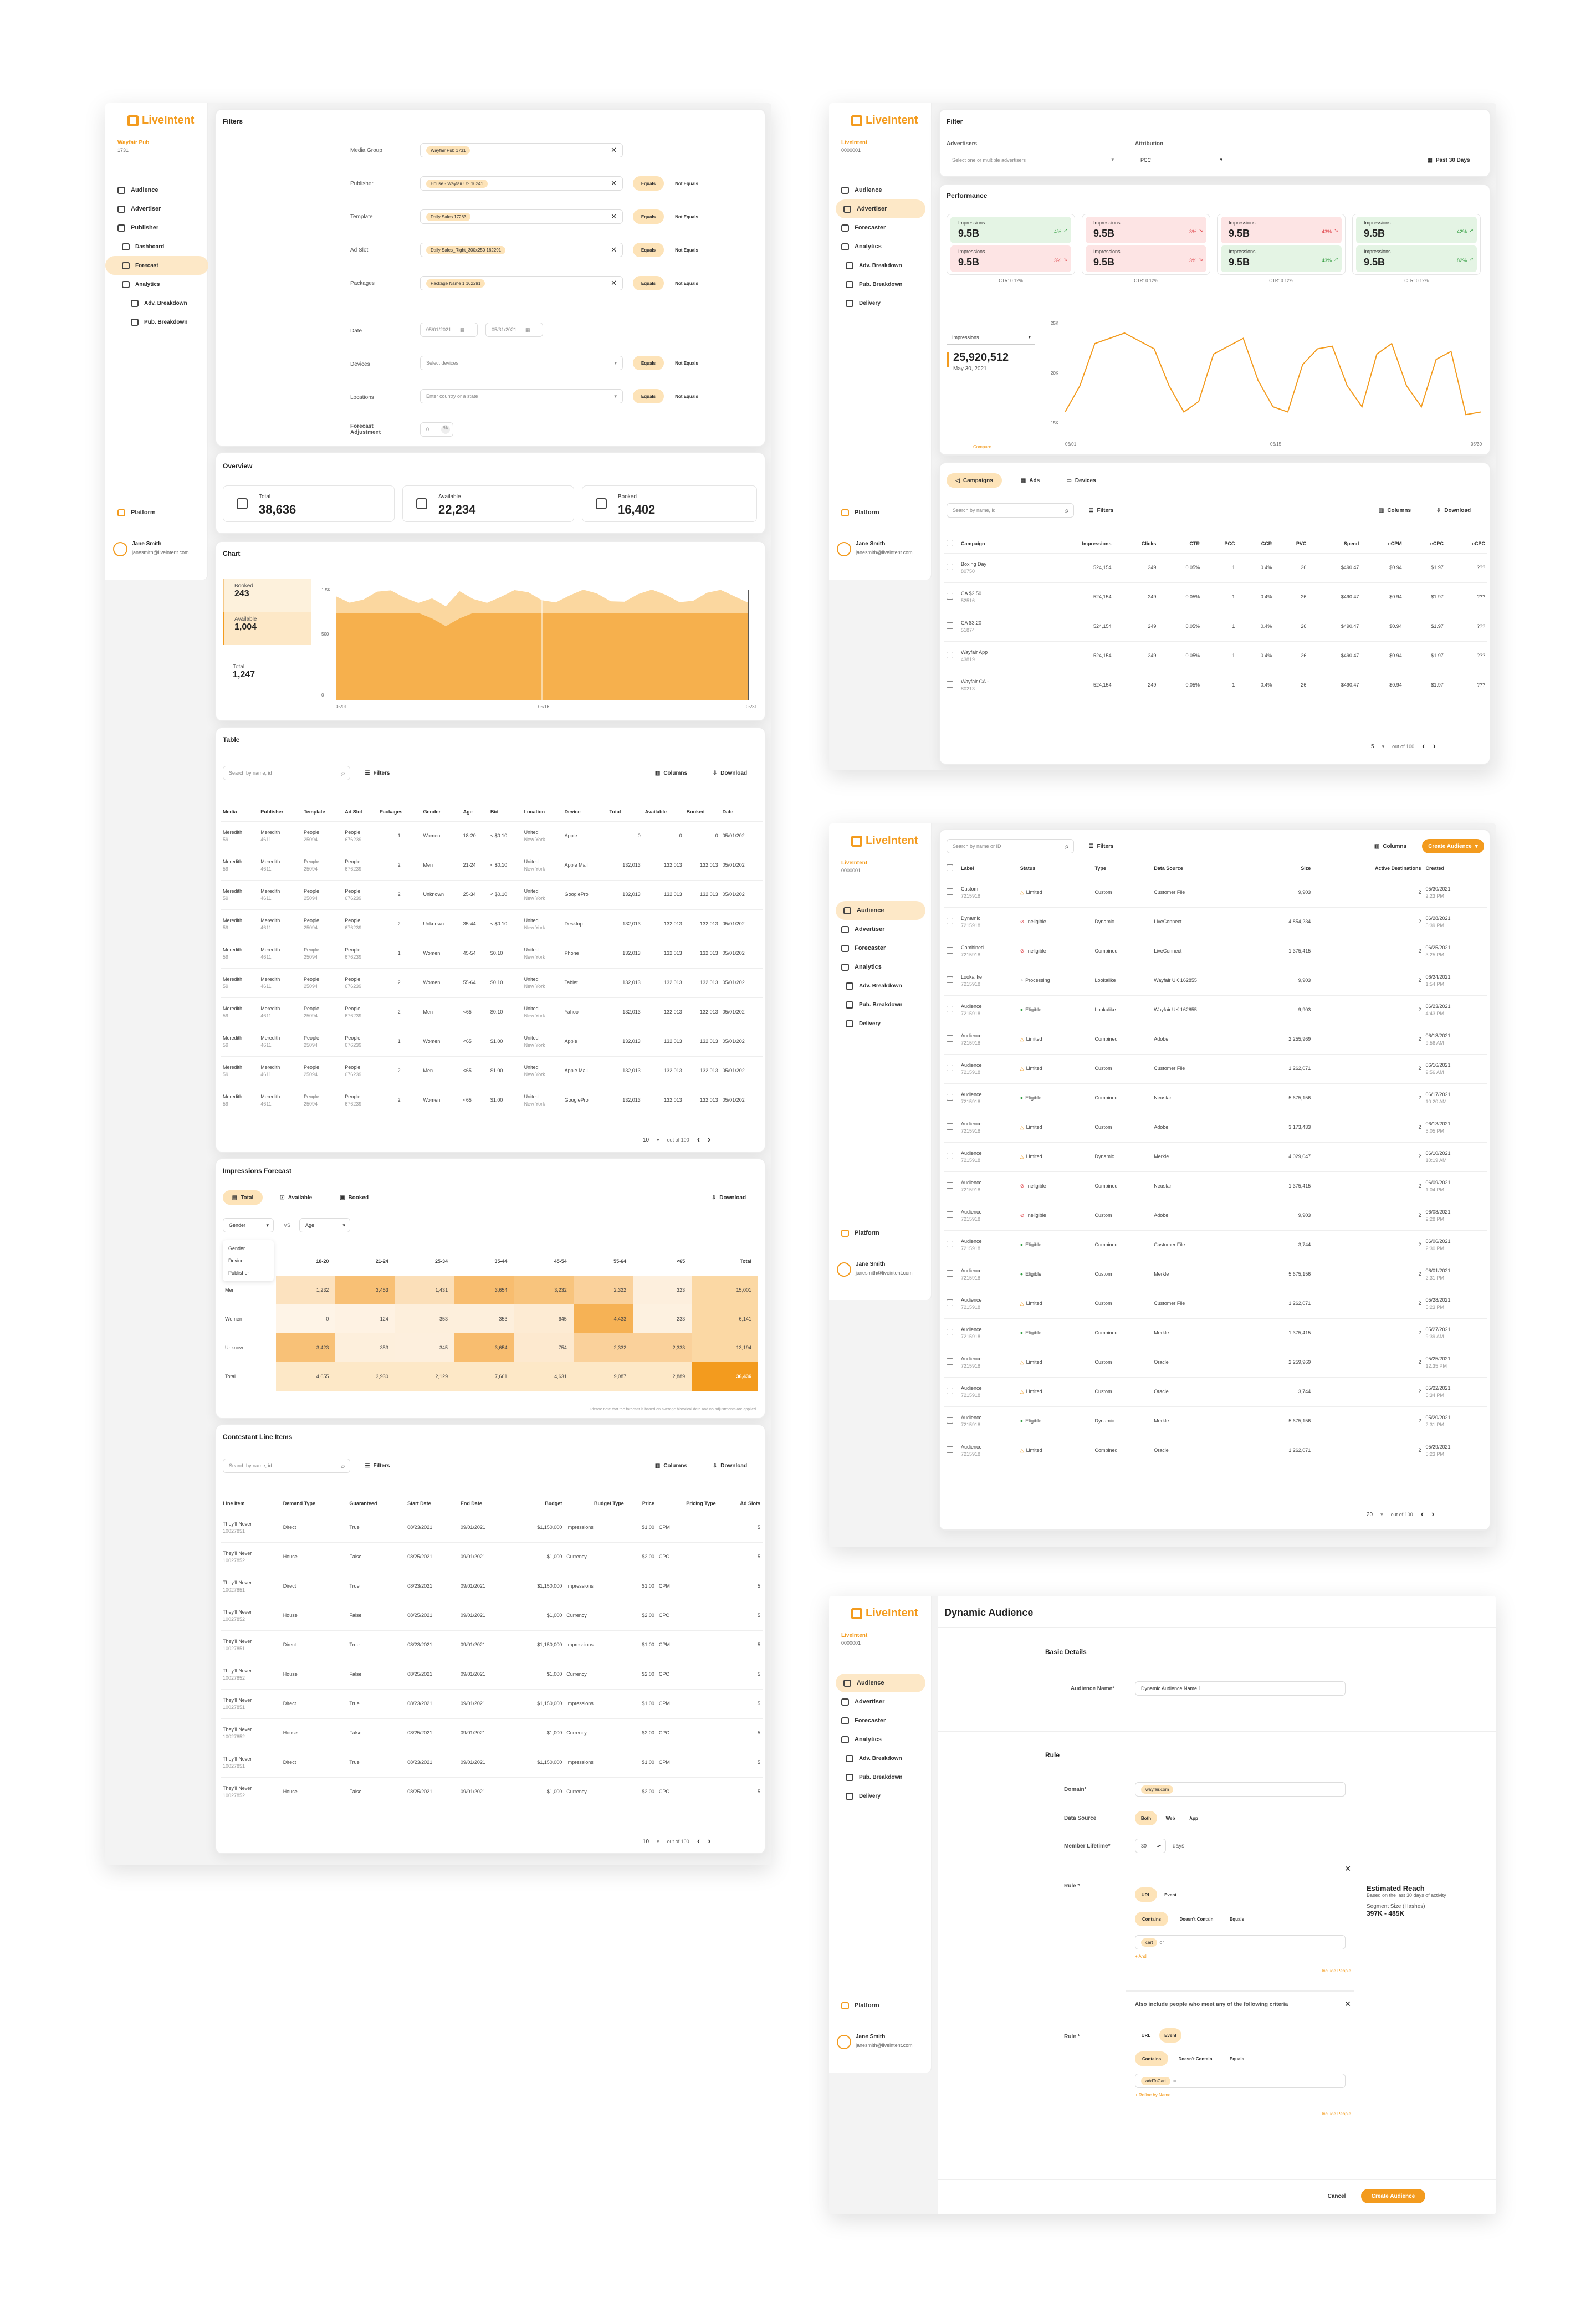  I want to click on dropdown-option: Publisher, so click(238, 1273).